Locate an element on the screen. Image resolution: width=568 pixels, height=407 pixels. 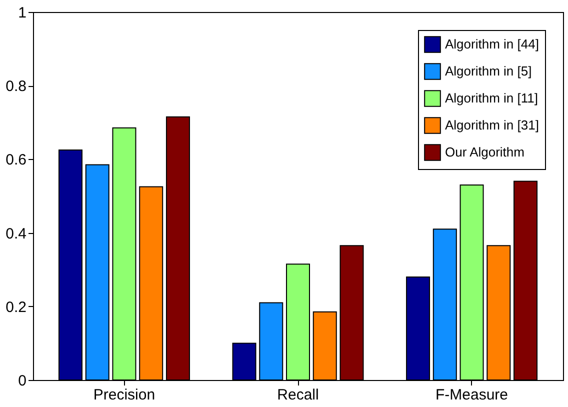
x-tick-label: Precision is located at coordinates (124, 395).